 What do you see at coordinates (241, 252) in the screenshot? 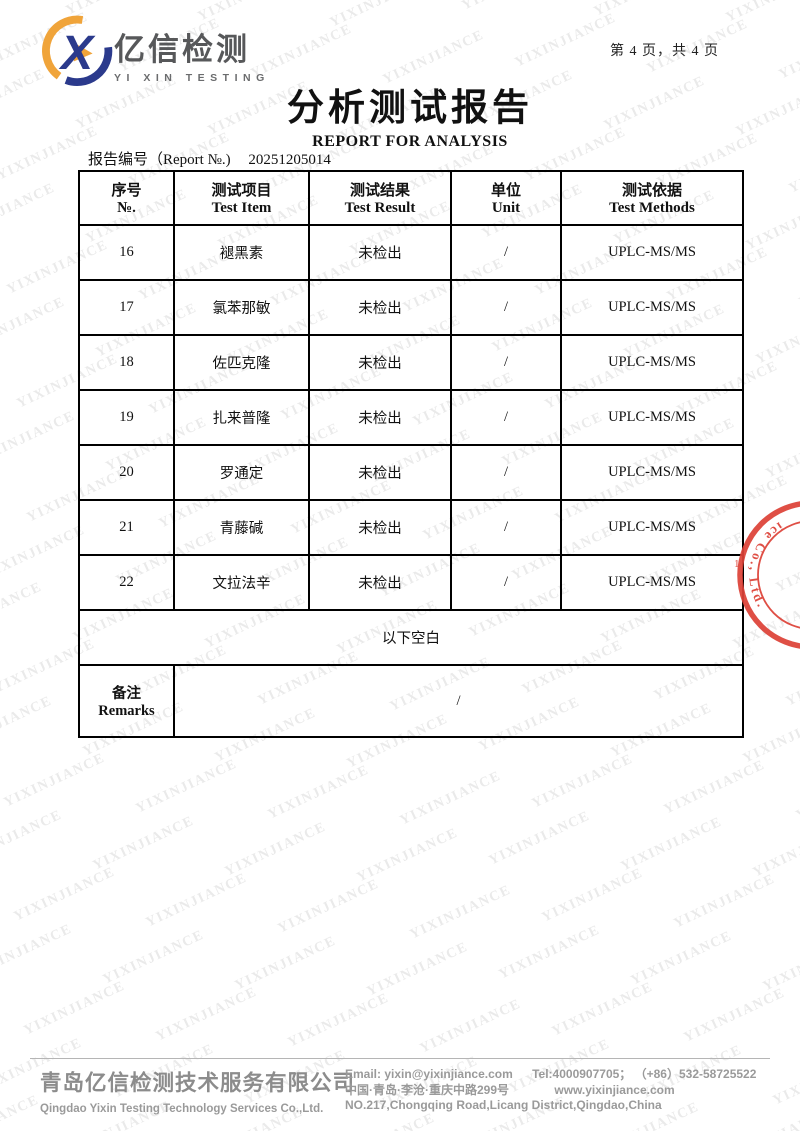
I see `cell-item: 褪黑素` at bounding box center [241, 252].